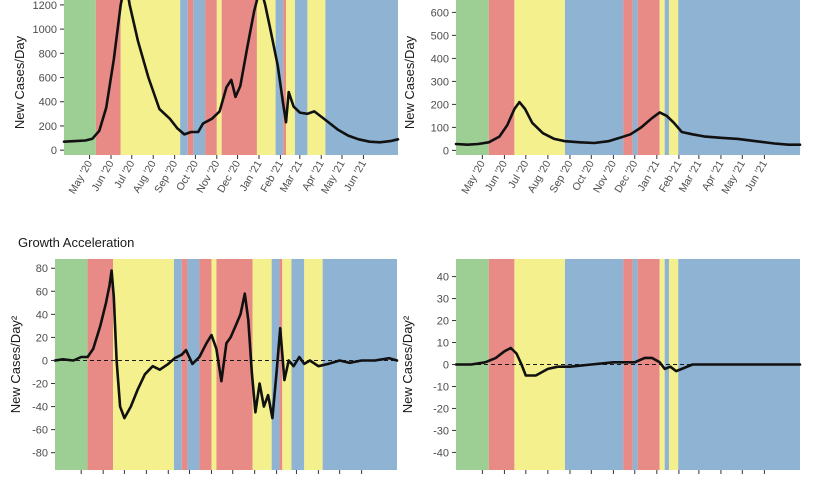 This screenshot has height=480, width=820. Describe the element at coordinates (42, 292) in the screenshot. I see `y-tick-label: 60` at that location.